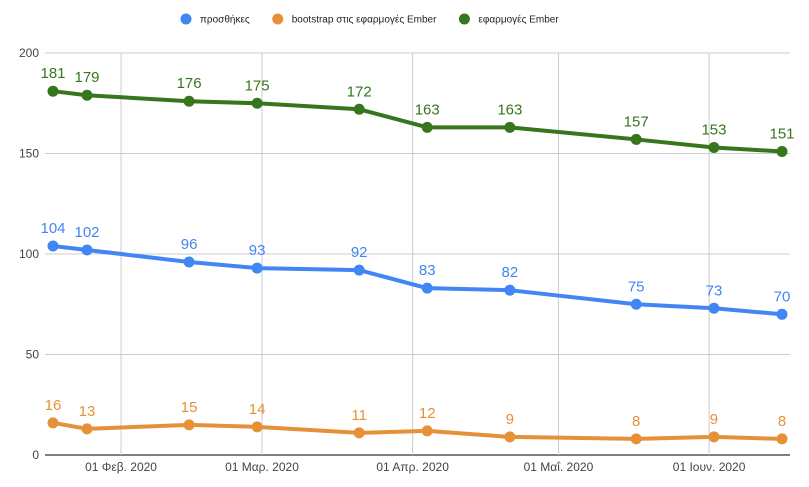  I want to click on data-label: 175, so click(257, 85).